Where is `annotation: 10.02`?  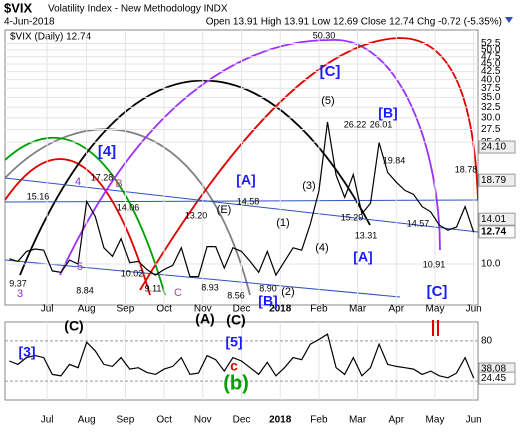
annotation: 10.02 is located at coordinates (132, 273).